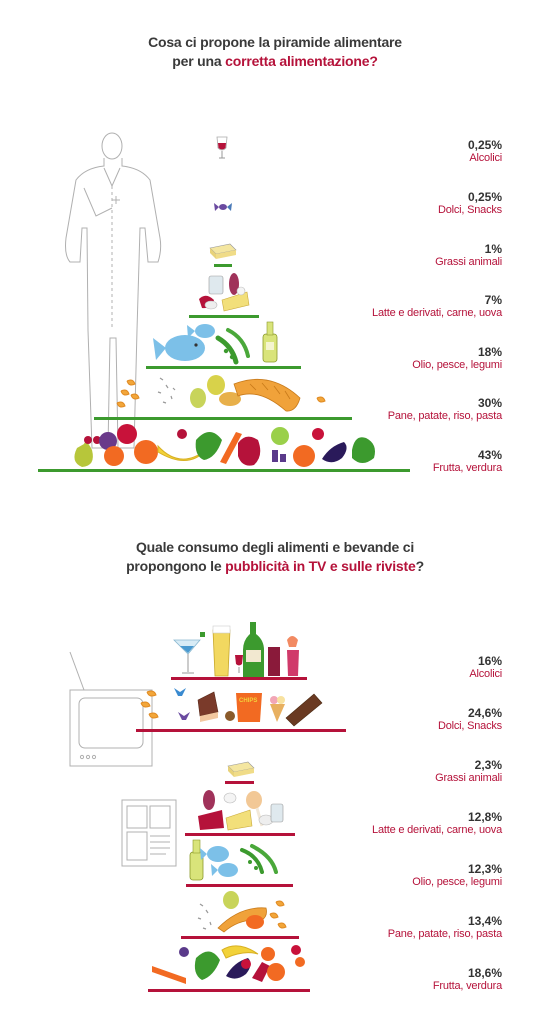 The image size is (550, 1031). I want to click on stat-s2-alcolici: 16% Alcolici, so click(485, 667).